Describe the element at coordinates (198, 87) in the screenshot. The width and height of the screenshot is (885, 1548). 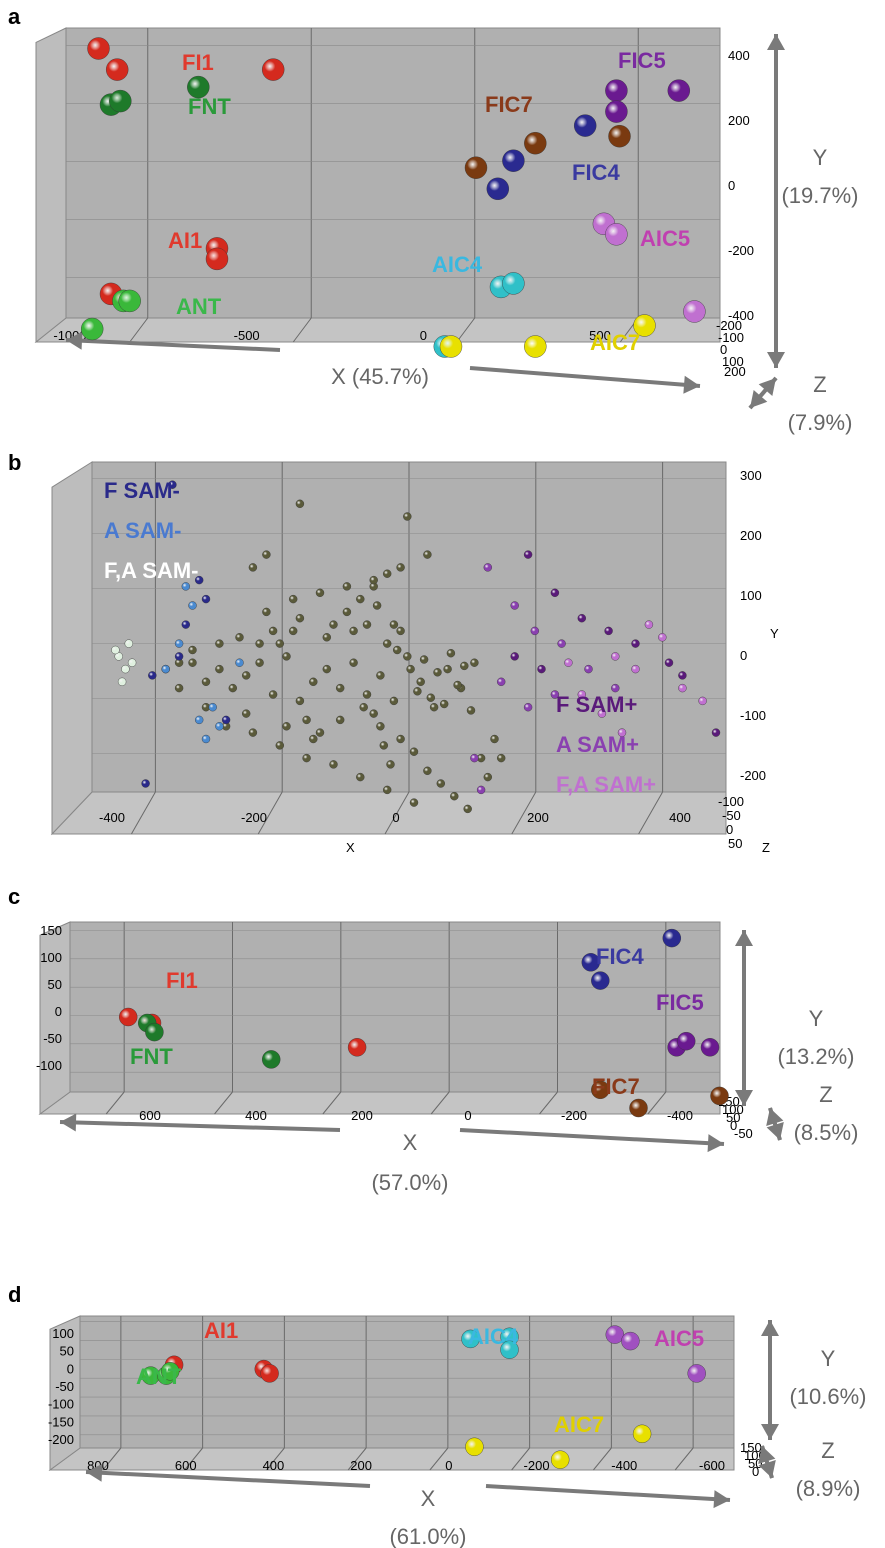
I see `data-point-fnt` at that location.